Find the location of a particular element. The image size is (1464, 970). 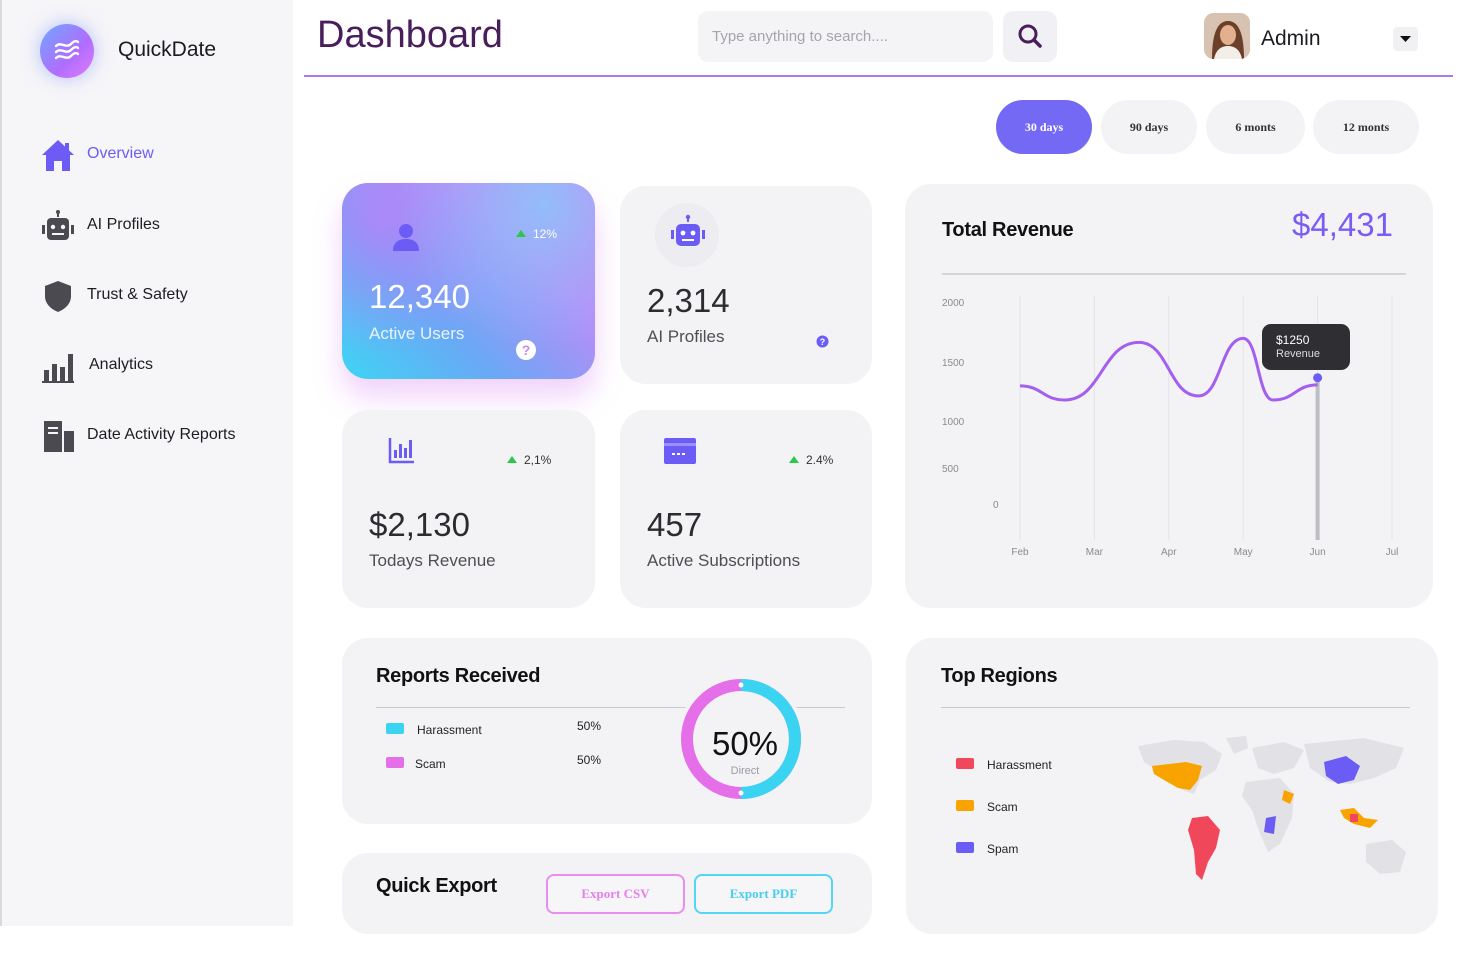

revenue-line-chart: Feb Mar Apr May Jun Jul 2000 1500 1000 500 0 is located at coordinates (1170, 427).